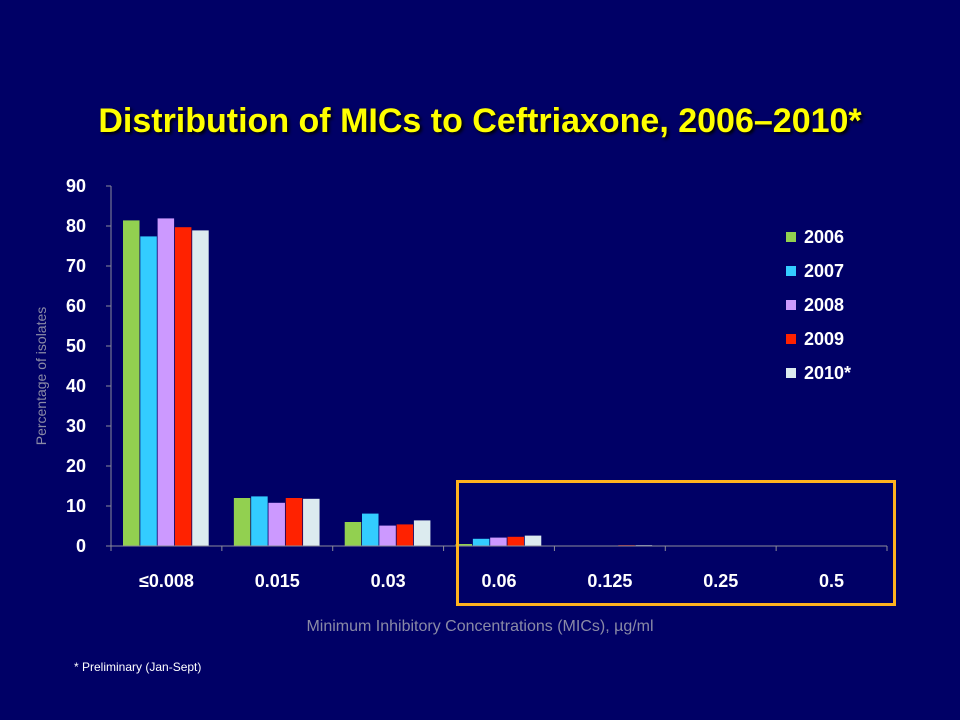  Describe the element at coordinates (76, 266) in the screenshot. I see `y-tick-label: 70` at that location.